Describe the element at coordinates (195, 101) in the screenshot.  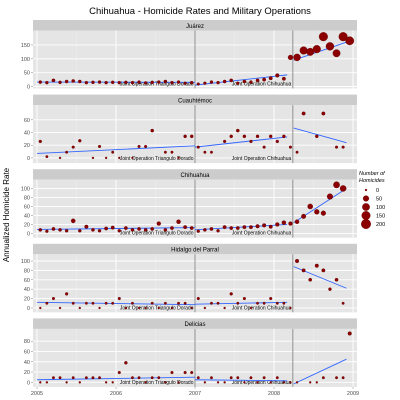
I see `panel-strip-label: Cuauhtémoc` at that location.